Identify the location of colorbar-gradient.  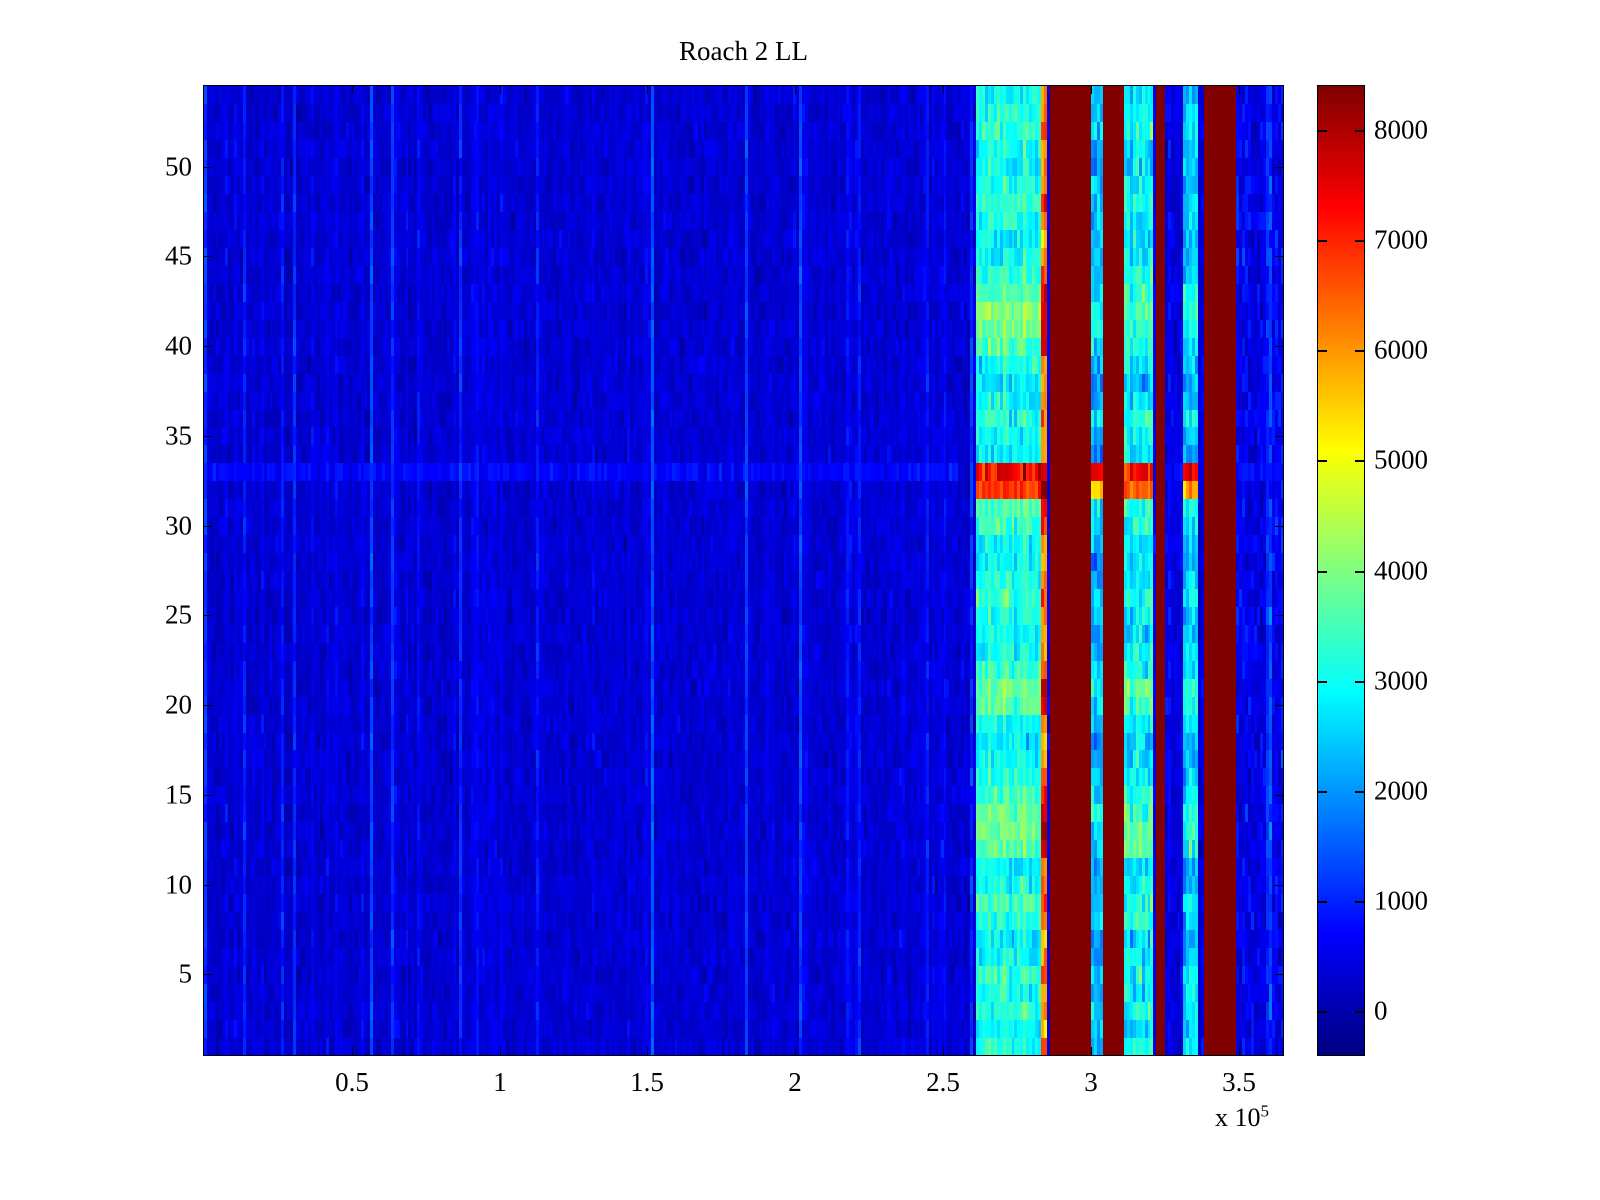
(1341, 570).